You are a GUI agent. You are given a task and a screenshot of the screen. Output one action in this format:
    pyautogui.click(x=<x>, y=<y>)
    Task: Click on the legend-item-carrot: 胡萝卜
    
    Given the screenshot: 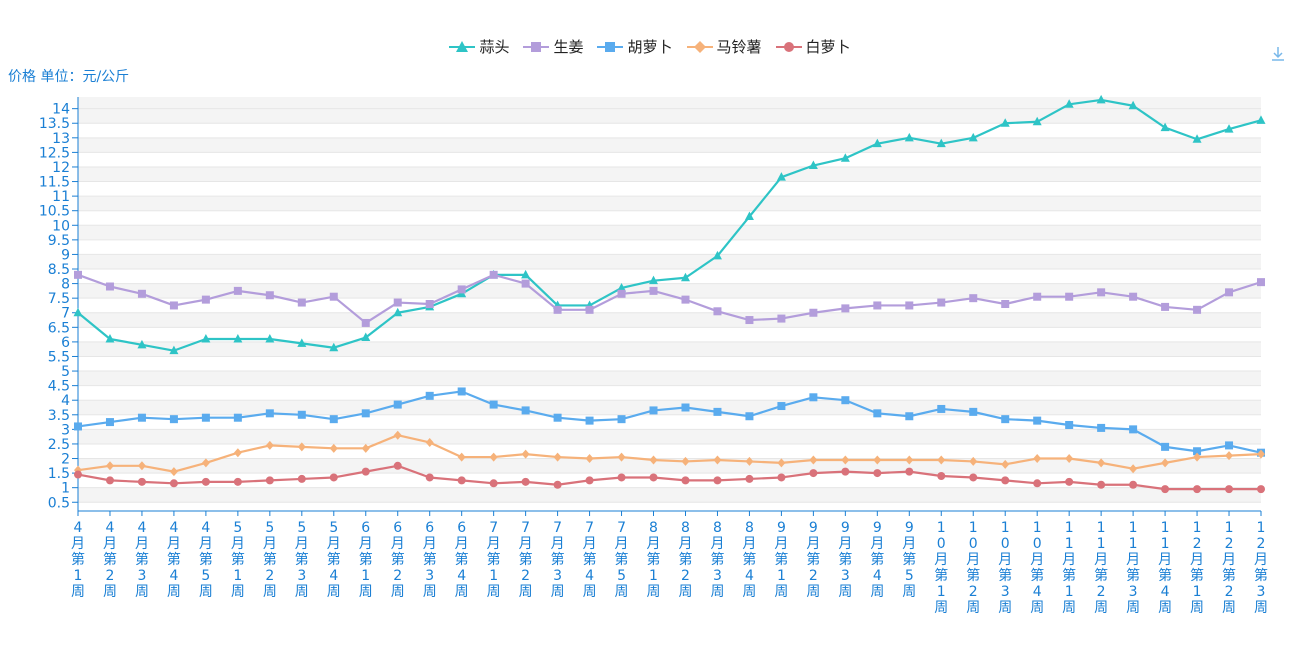 What is the action you would take?
    pyautogui.click(x=635, y=46)
    